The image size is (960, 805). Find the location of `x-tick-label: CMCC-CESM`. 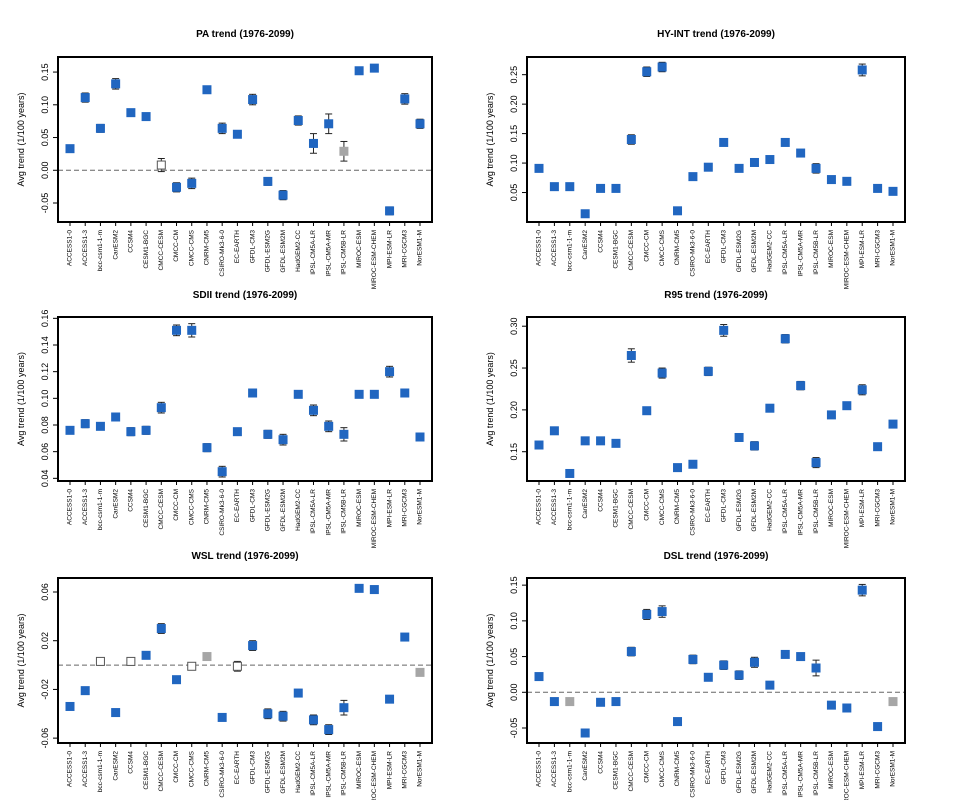

x-tick-label: CMCC-CESM is located at coordinates (161, 250).